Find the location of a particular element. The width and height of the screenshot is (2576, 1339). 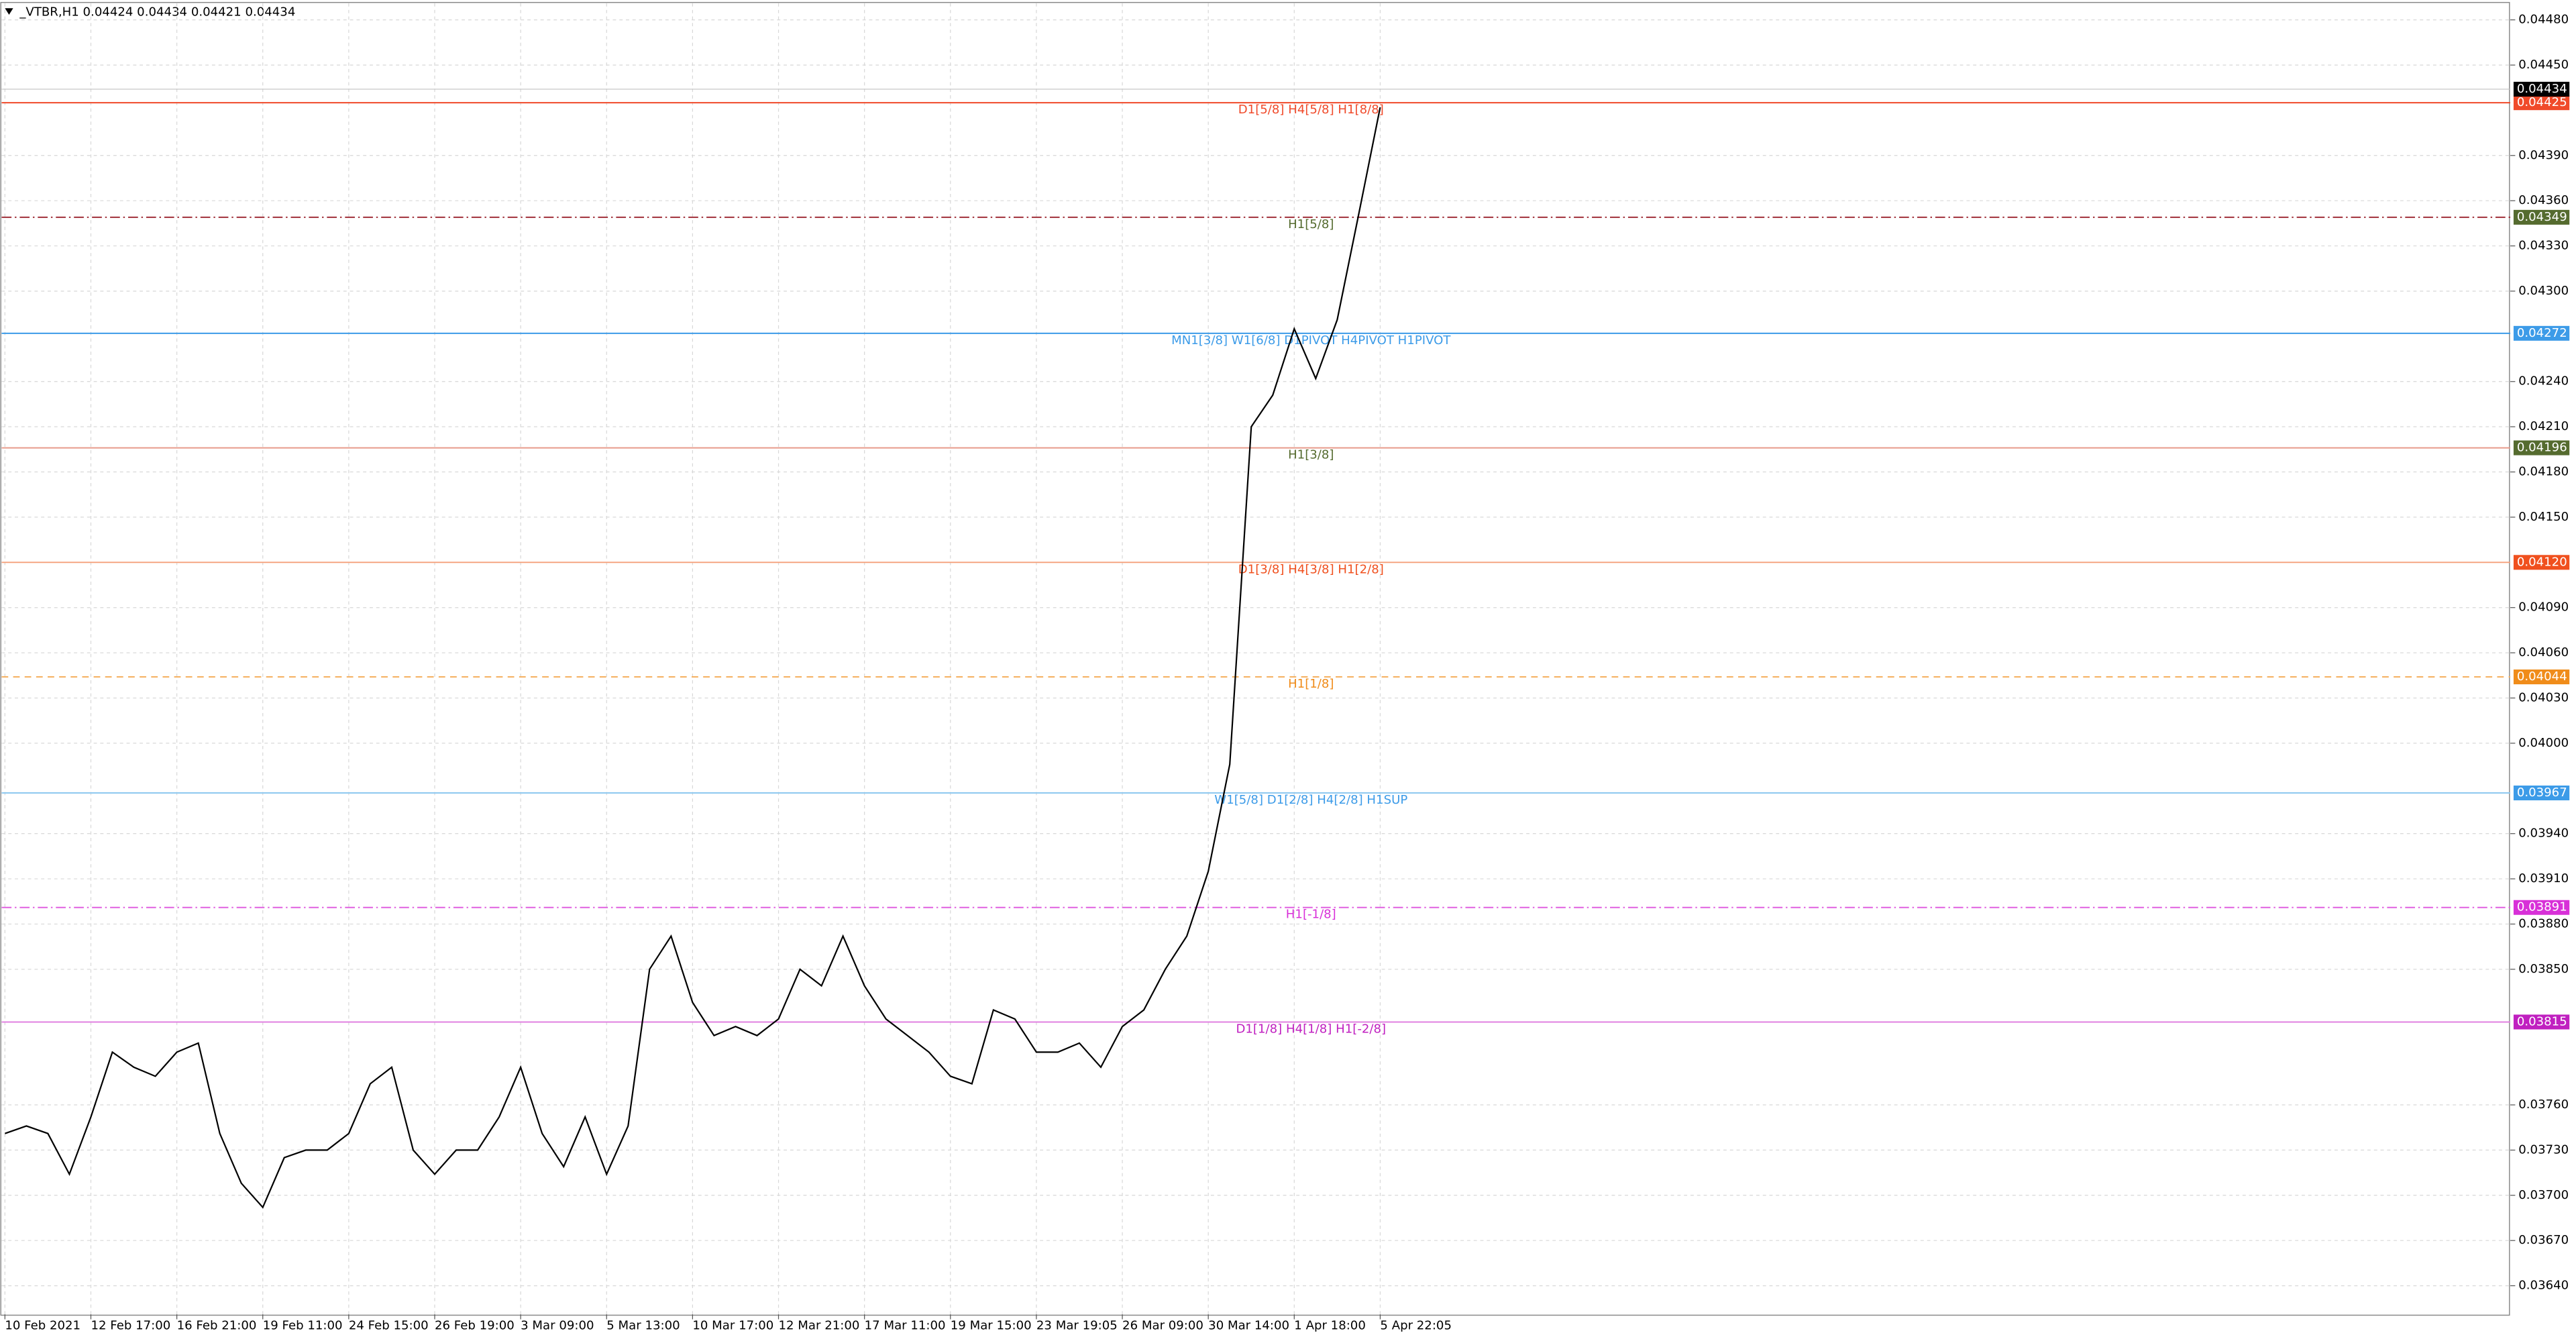

level-price: 0.03891 is located at coordinates (2542, 907).